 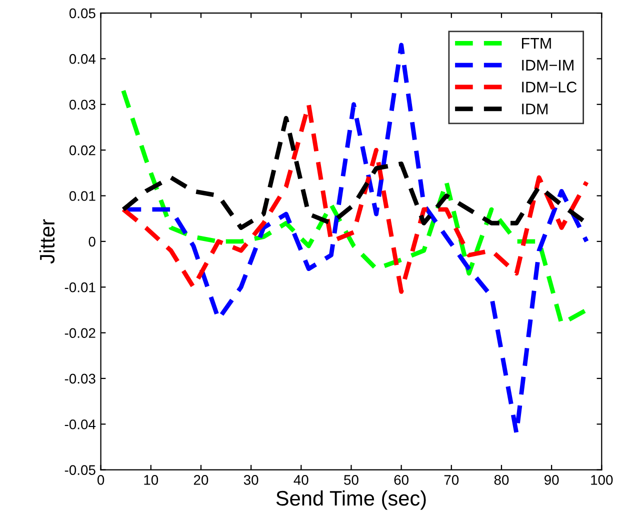 I want to click on x-tick-label: 20, so click(x=201, y=480).